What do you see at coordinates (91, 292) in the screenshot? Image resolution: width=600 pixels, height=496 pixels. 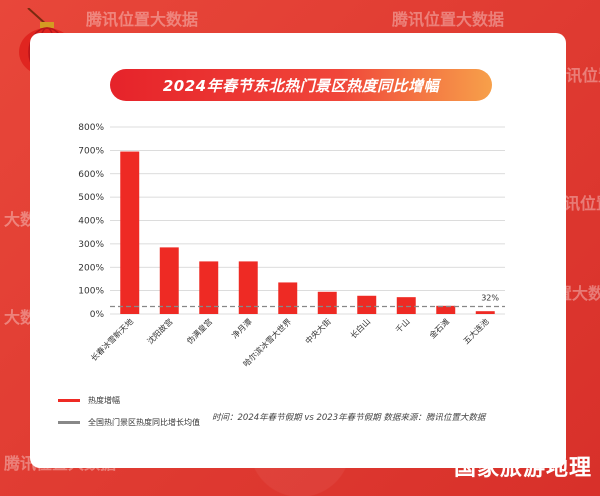 I see `y-tick-label: 100%` at bounding box center [91, 292].